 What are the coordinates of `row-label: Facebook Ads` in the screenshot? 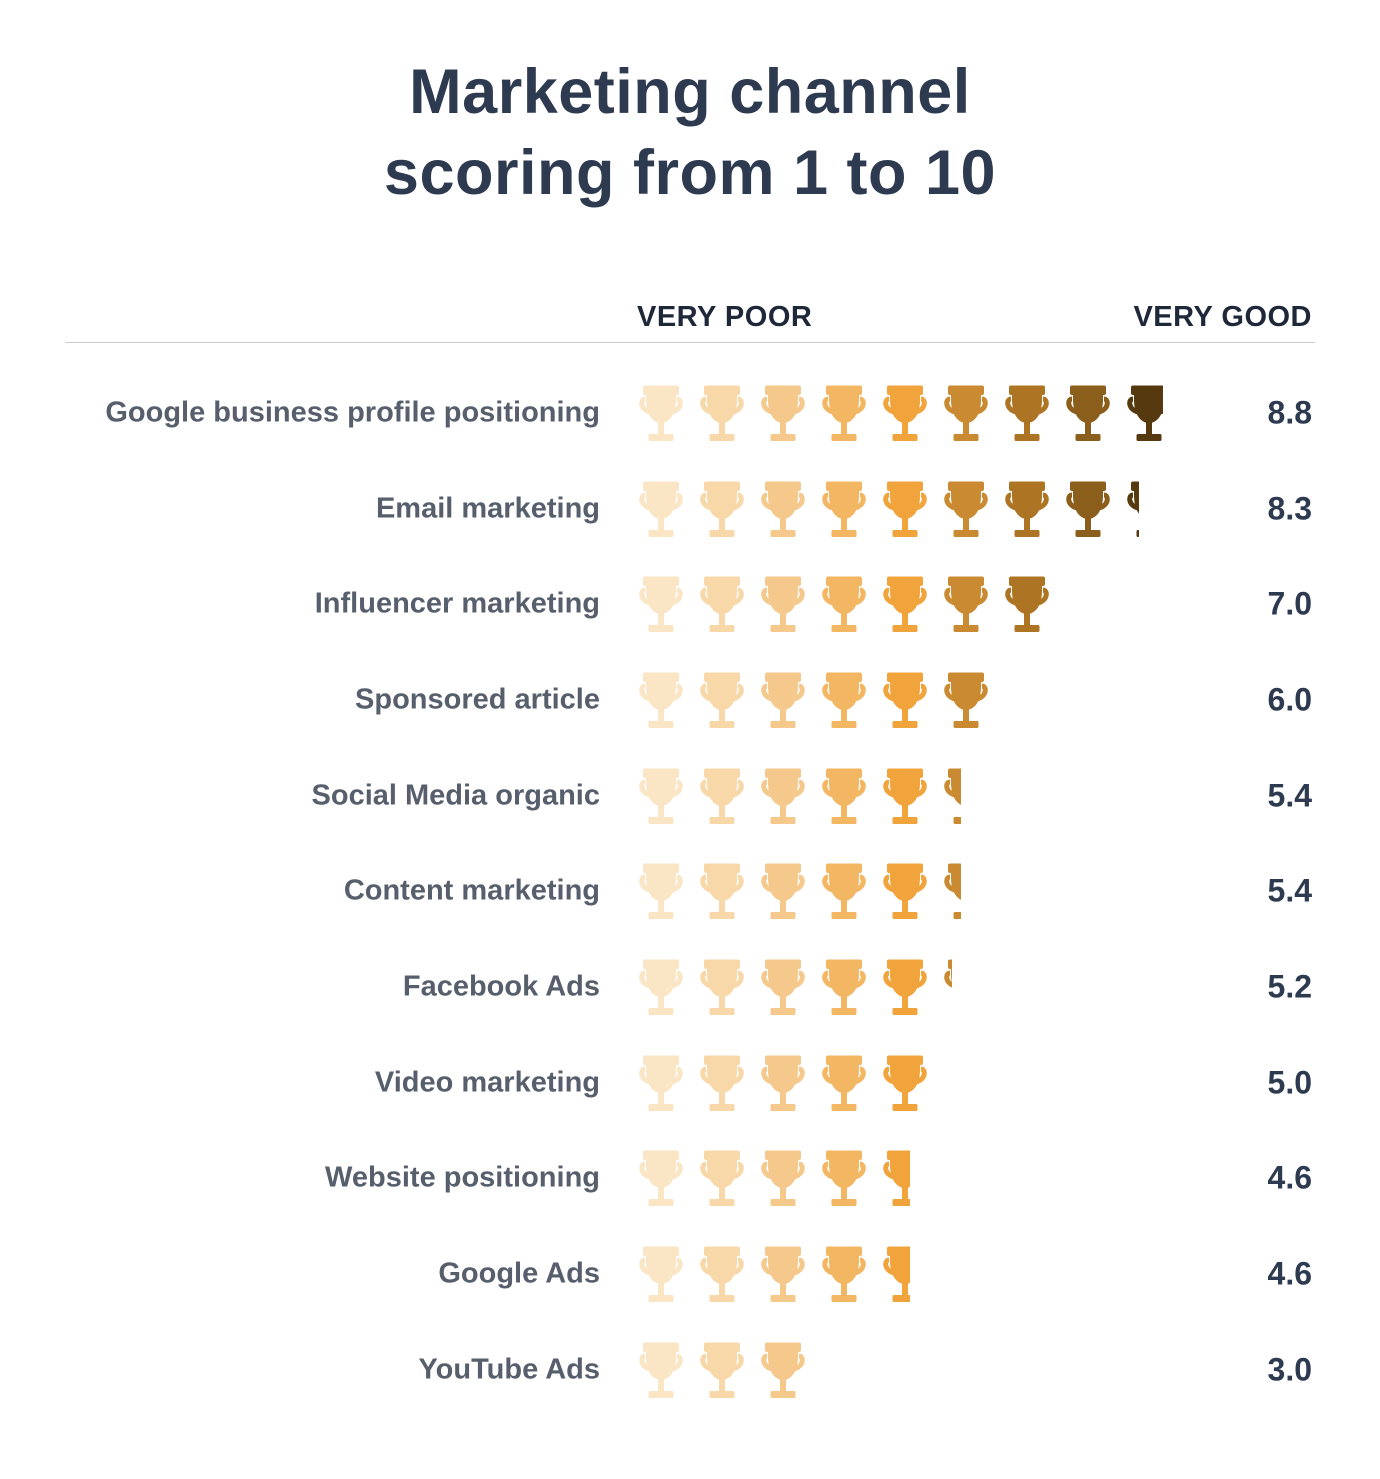 It's located at (501, 986).